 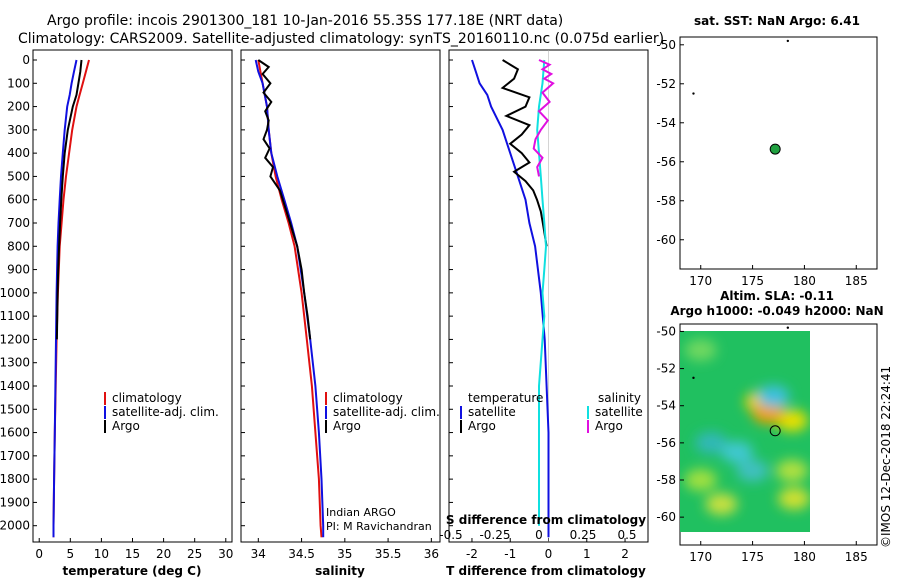 I want to click on legend-label-s-satellite: satellite, so click(x=619, y=412).